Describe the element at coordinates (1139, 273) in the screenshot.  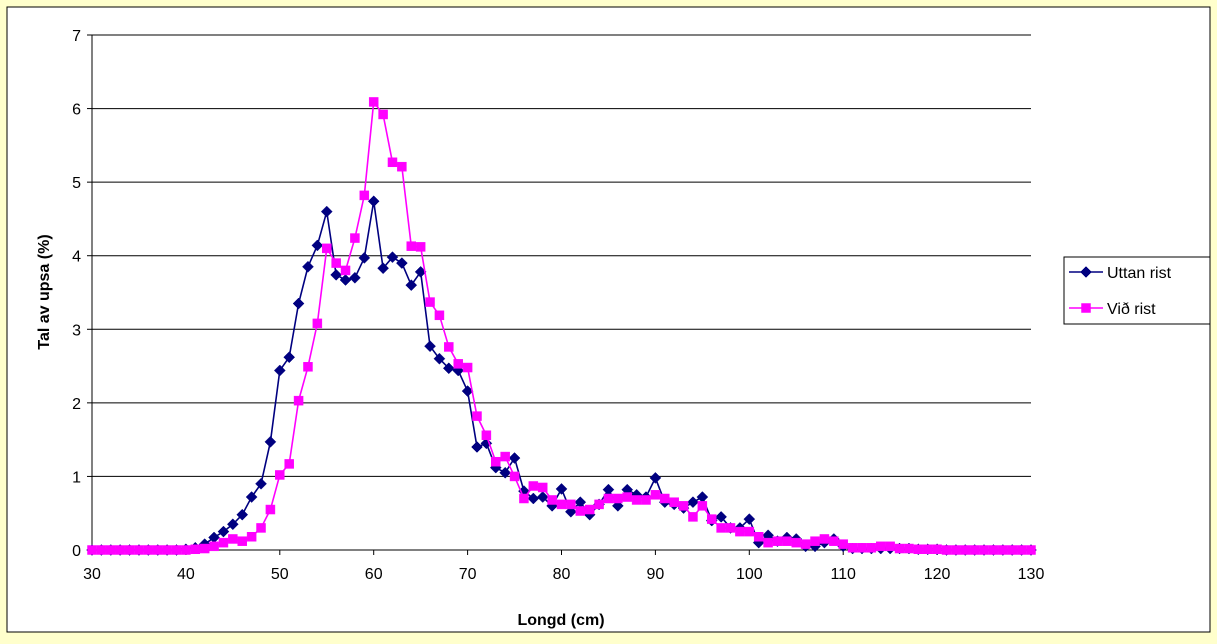
I see `legend-label: Uttan rist` at that location.